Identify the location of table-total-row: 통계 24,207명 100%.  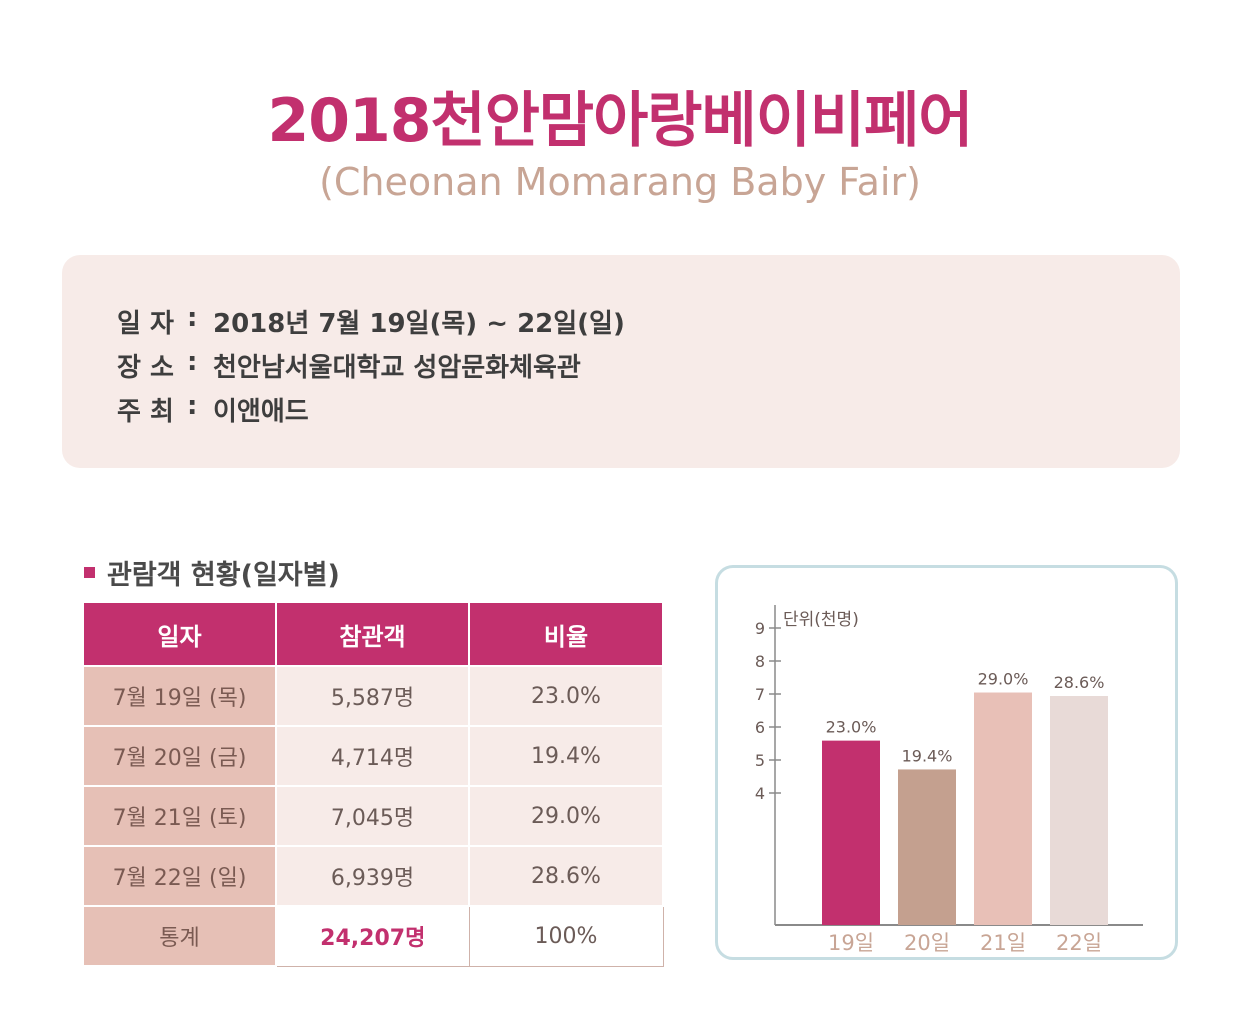
(373, 936).